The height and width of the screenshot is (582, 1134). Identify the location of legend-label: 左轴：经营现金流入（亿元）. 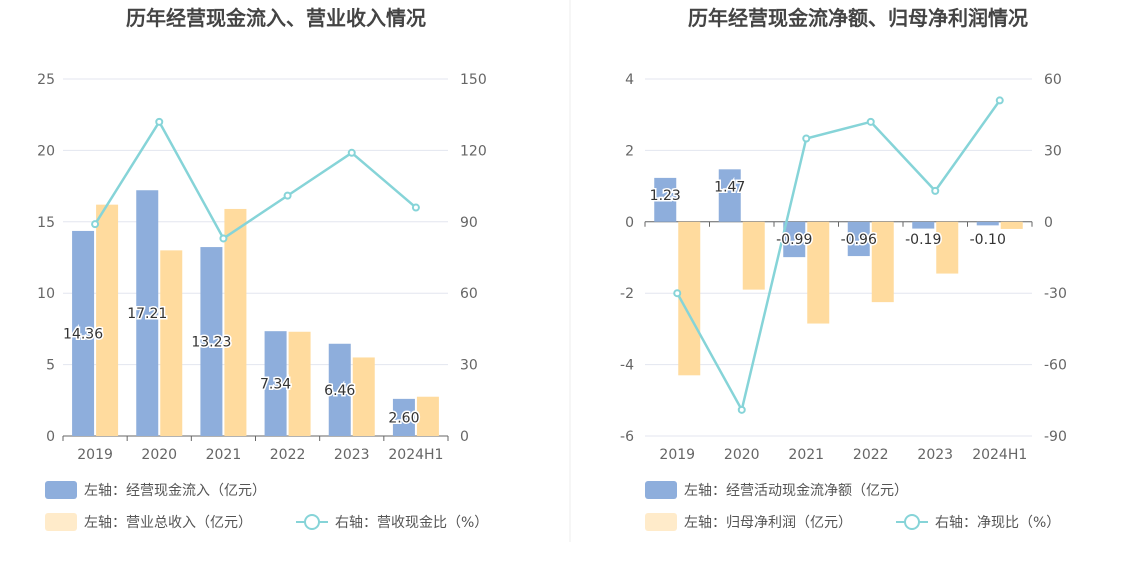
(175, 491).